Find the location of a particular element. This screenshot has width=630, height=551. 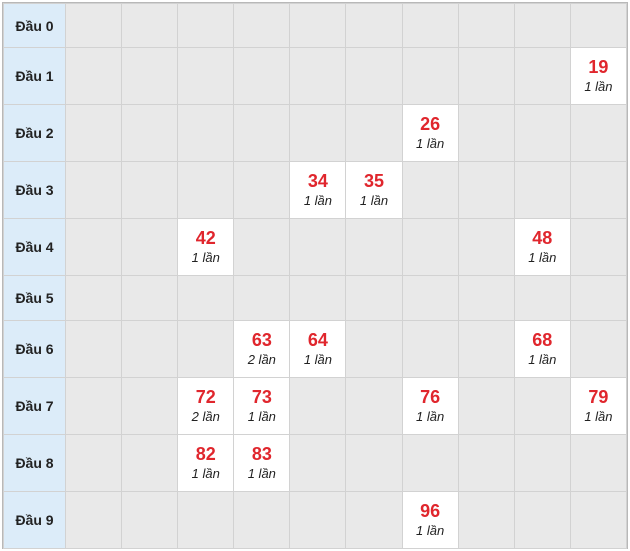

grid-row: Đầu 2 26 1 lần is located at coordinates (315, 133).